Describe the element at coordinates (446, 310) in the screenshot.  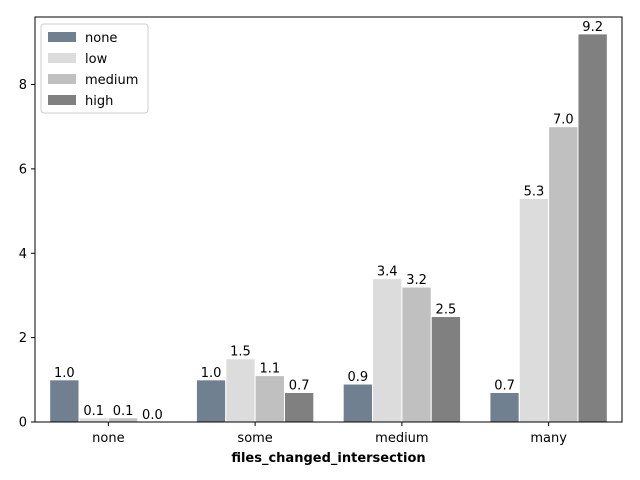
I see `data-label: 2.5` at that location.